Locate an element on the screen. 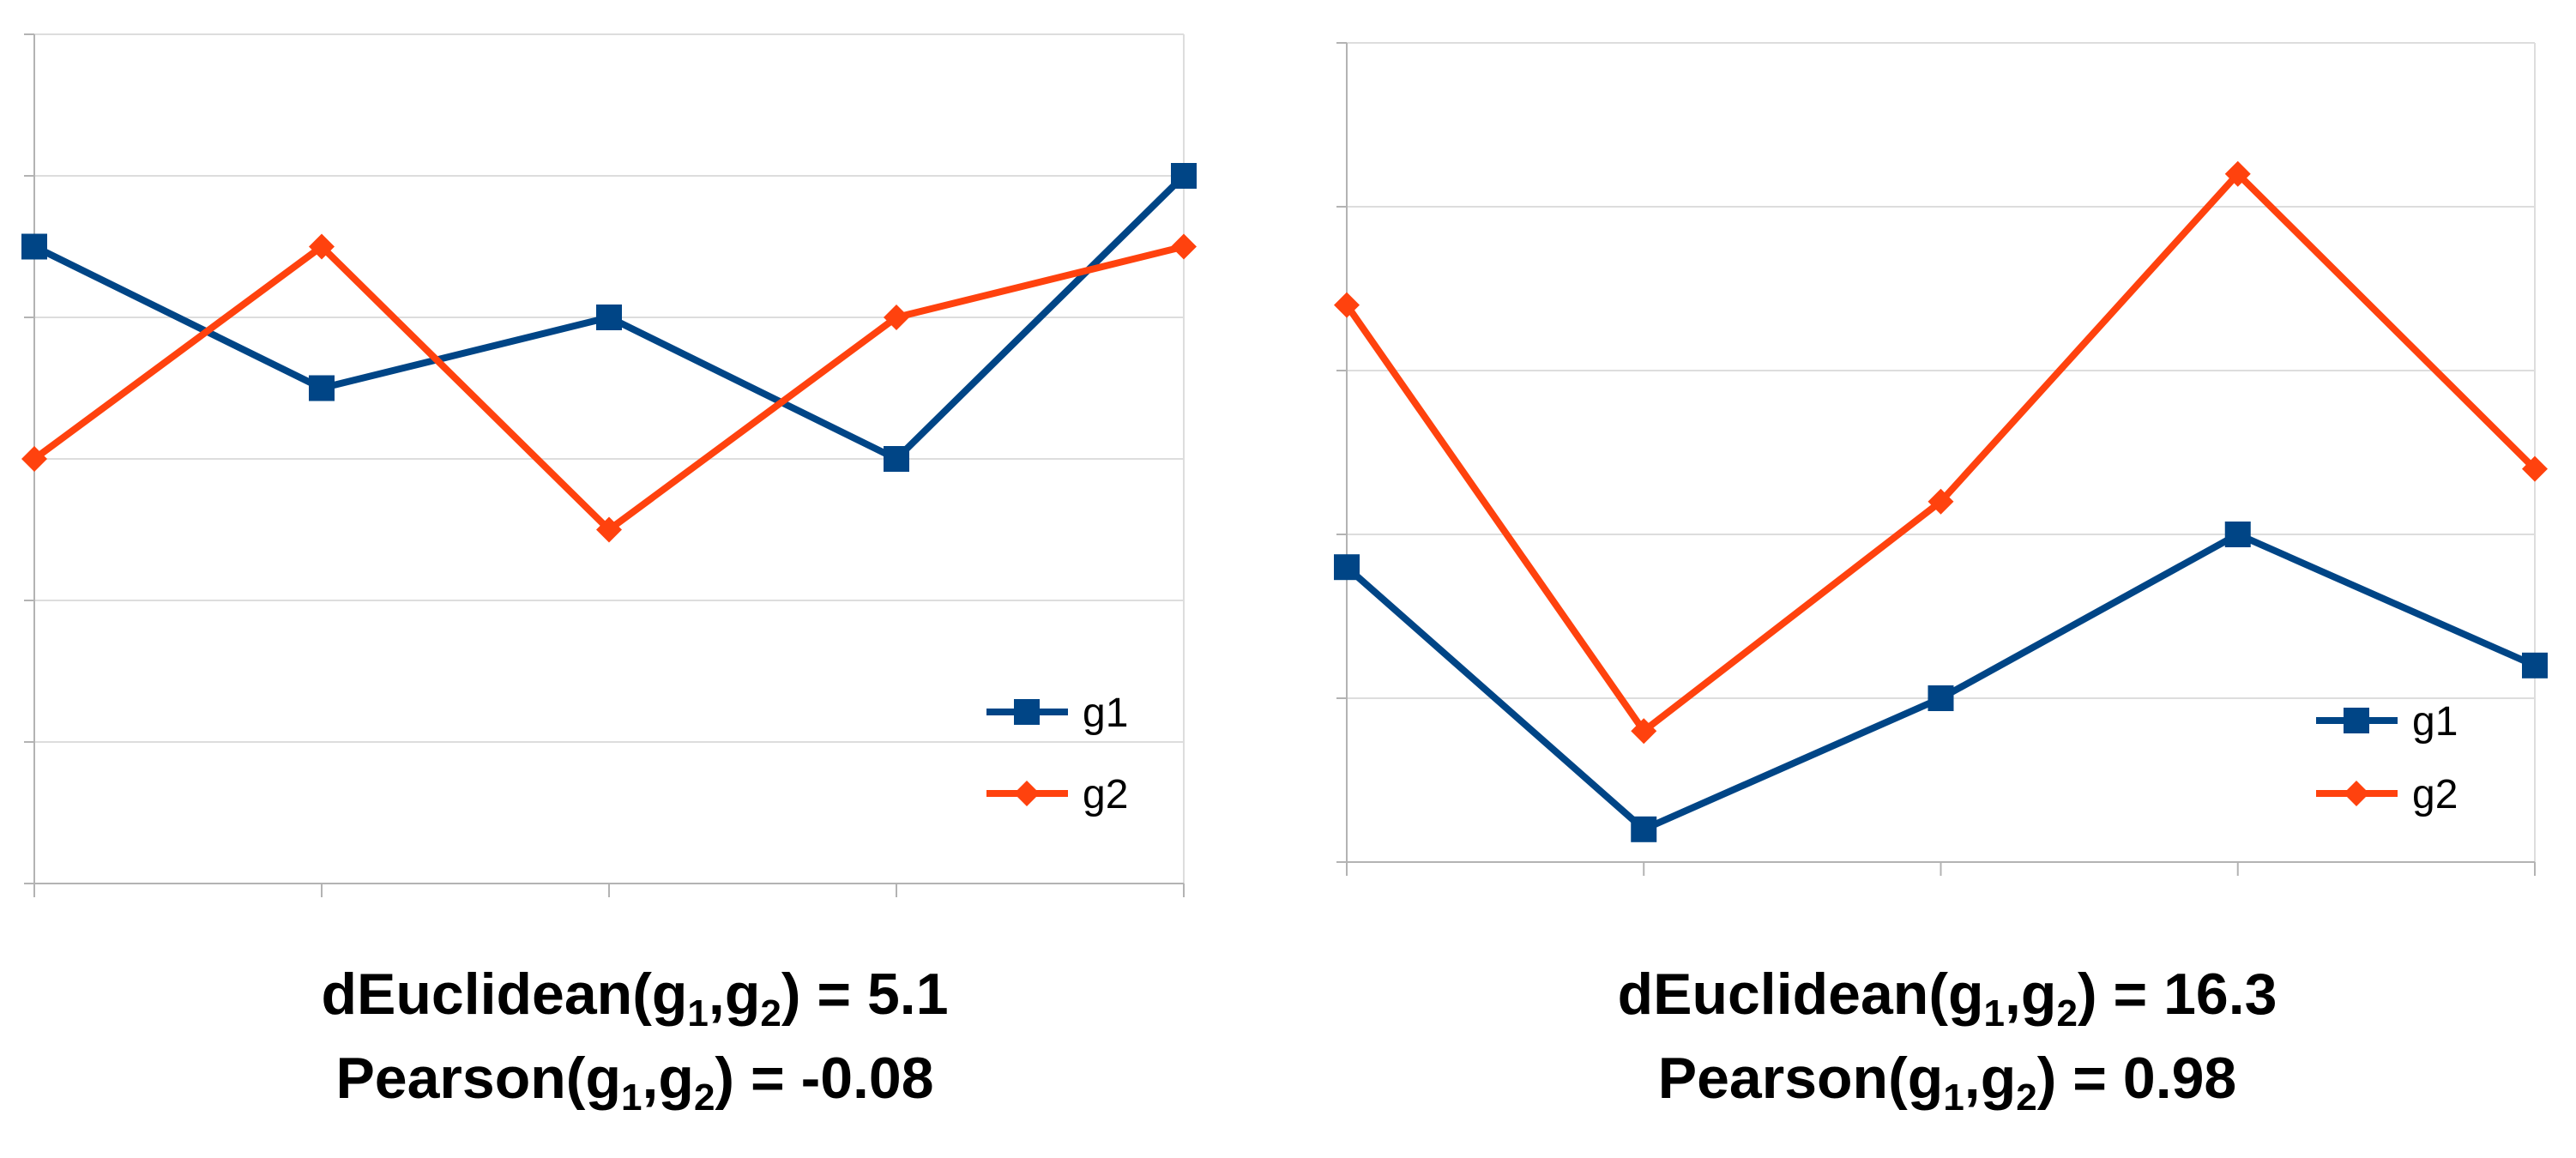 This screenshot has height=1158, width=2576. metric-value: 16.3 is located at coordinates (2220, 994).